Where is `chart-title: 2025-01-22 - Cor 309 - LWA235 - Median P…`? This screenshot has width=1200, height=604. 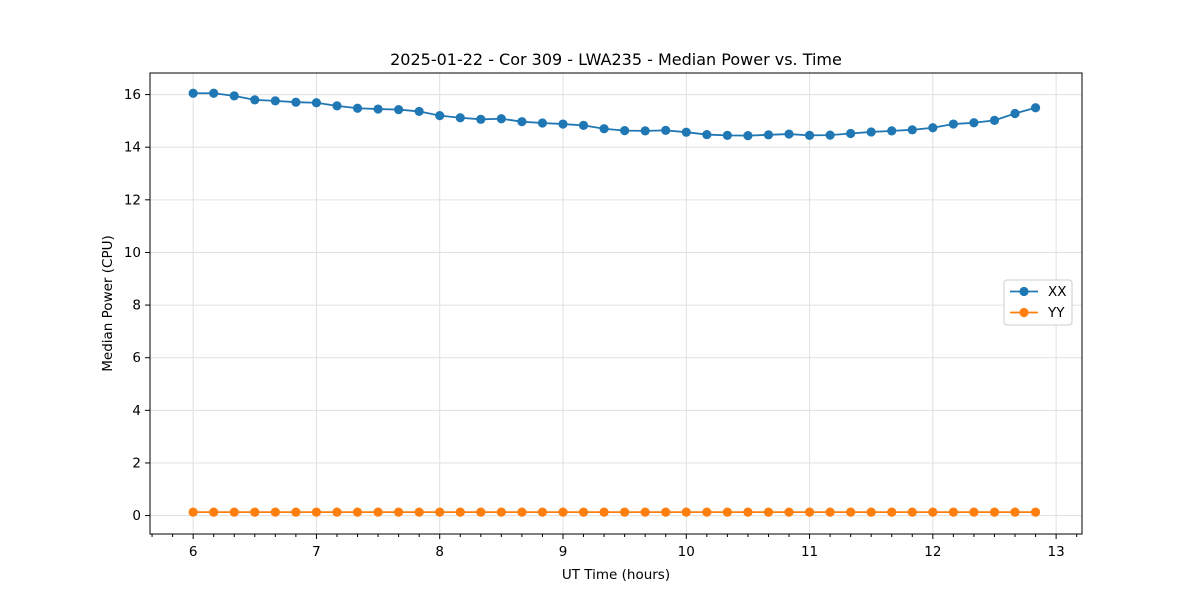 chart-title: 2025-01-22 - Cor 309 - LWA235 - Median P… is located at coordinates (616, 59).